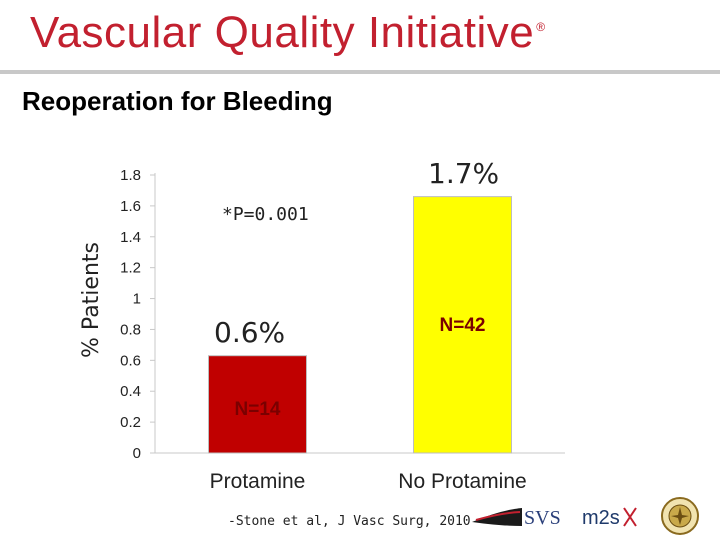  I want to click on y-tick-label: 0.8, so click(130, 329).